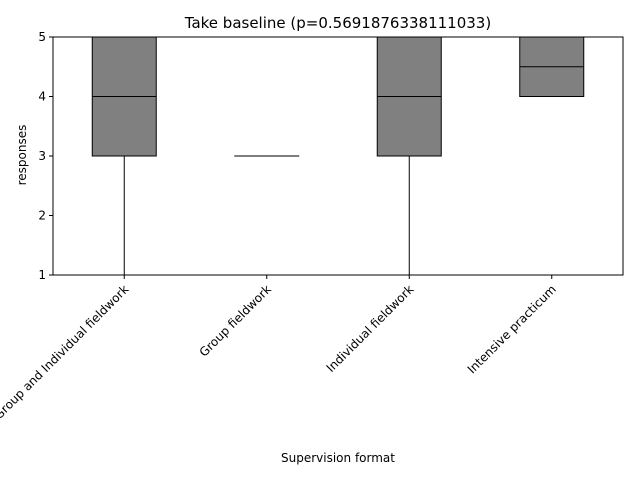  Describe the element at coordinates (42, 275) in the screenshot. I see `y-tick-label: 1` at that location.